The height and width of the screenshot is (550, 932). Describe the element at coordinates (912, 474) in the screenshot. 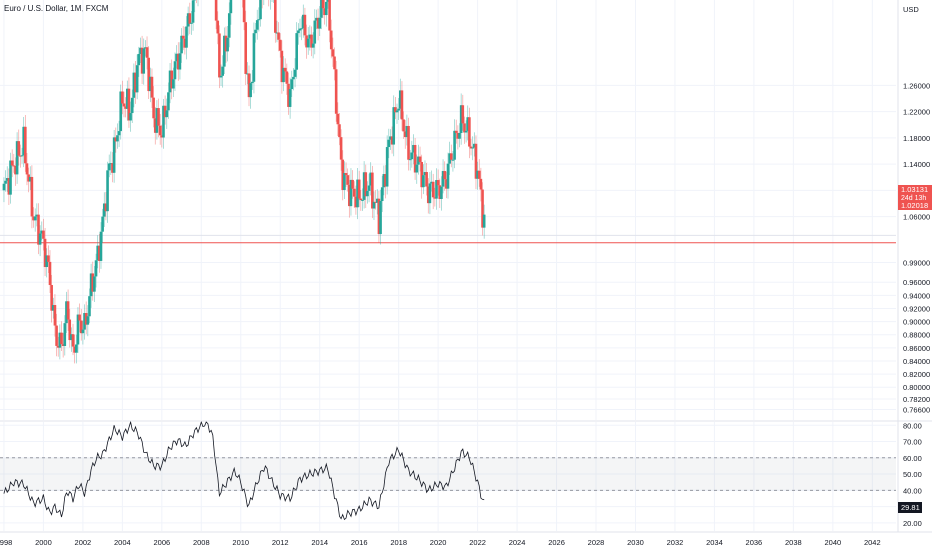

I see `rsi-tick-label: 50.00` at that location.